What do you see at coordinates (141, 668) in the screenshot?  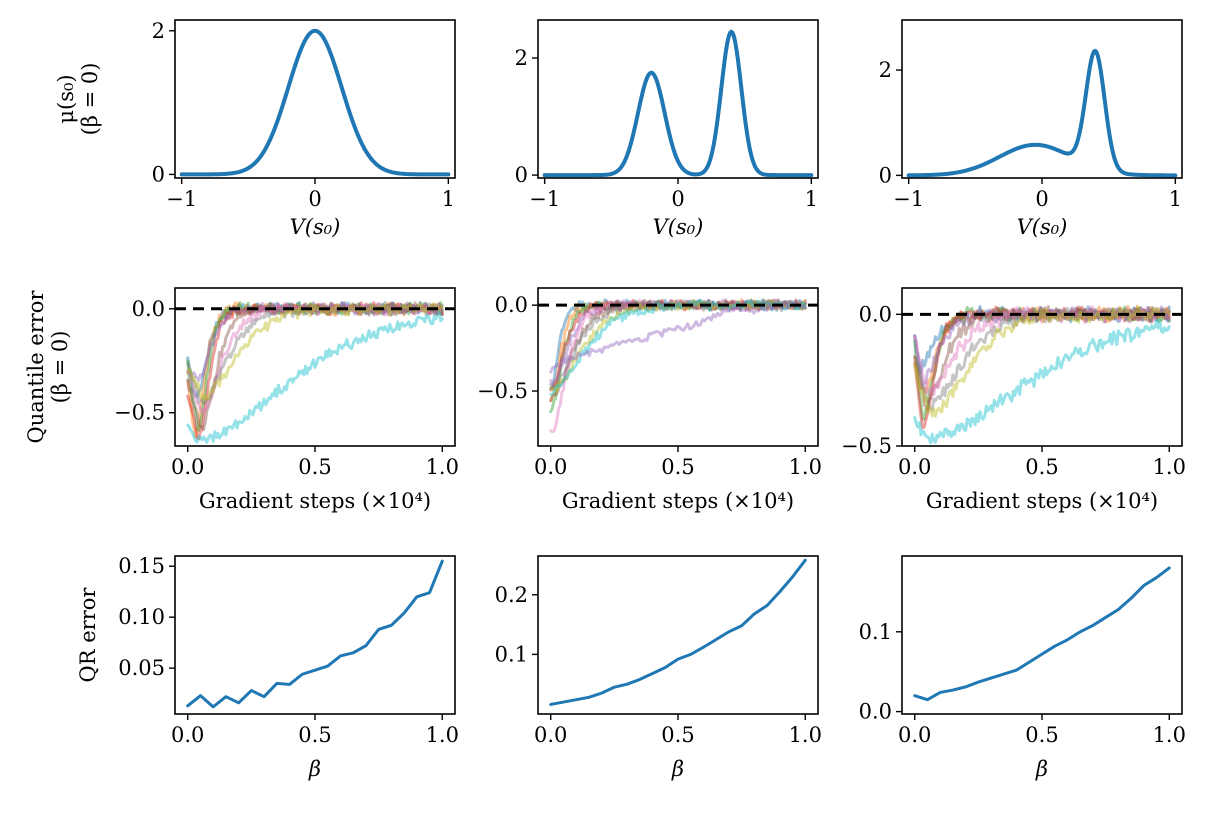 I see `panel-r3c1-y-tick-label: 0.05` at bounding box center [141, 668].